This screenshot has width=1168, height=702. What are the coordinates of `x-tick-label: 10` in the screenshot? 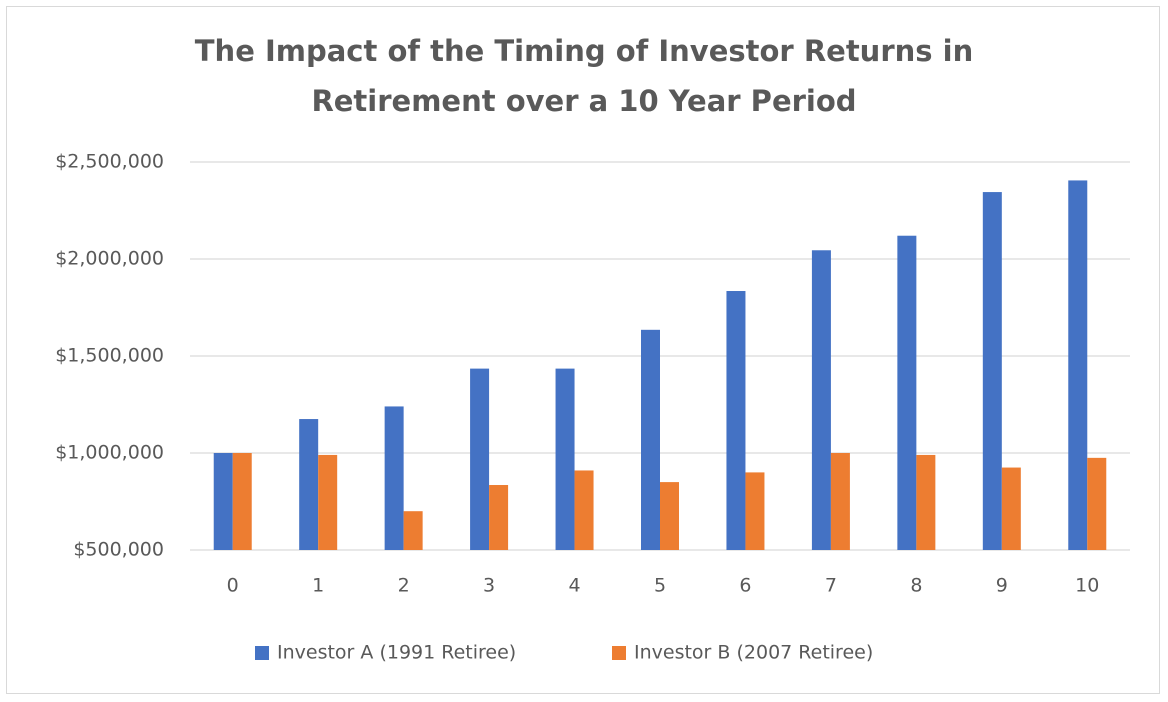 It's located at (1087, 586).